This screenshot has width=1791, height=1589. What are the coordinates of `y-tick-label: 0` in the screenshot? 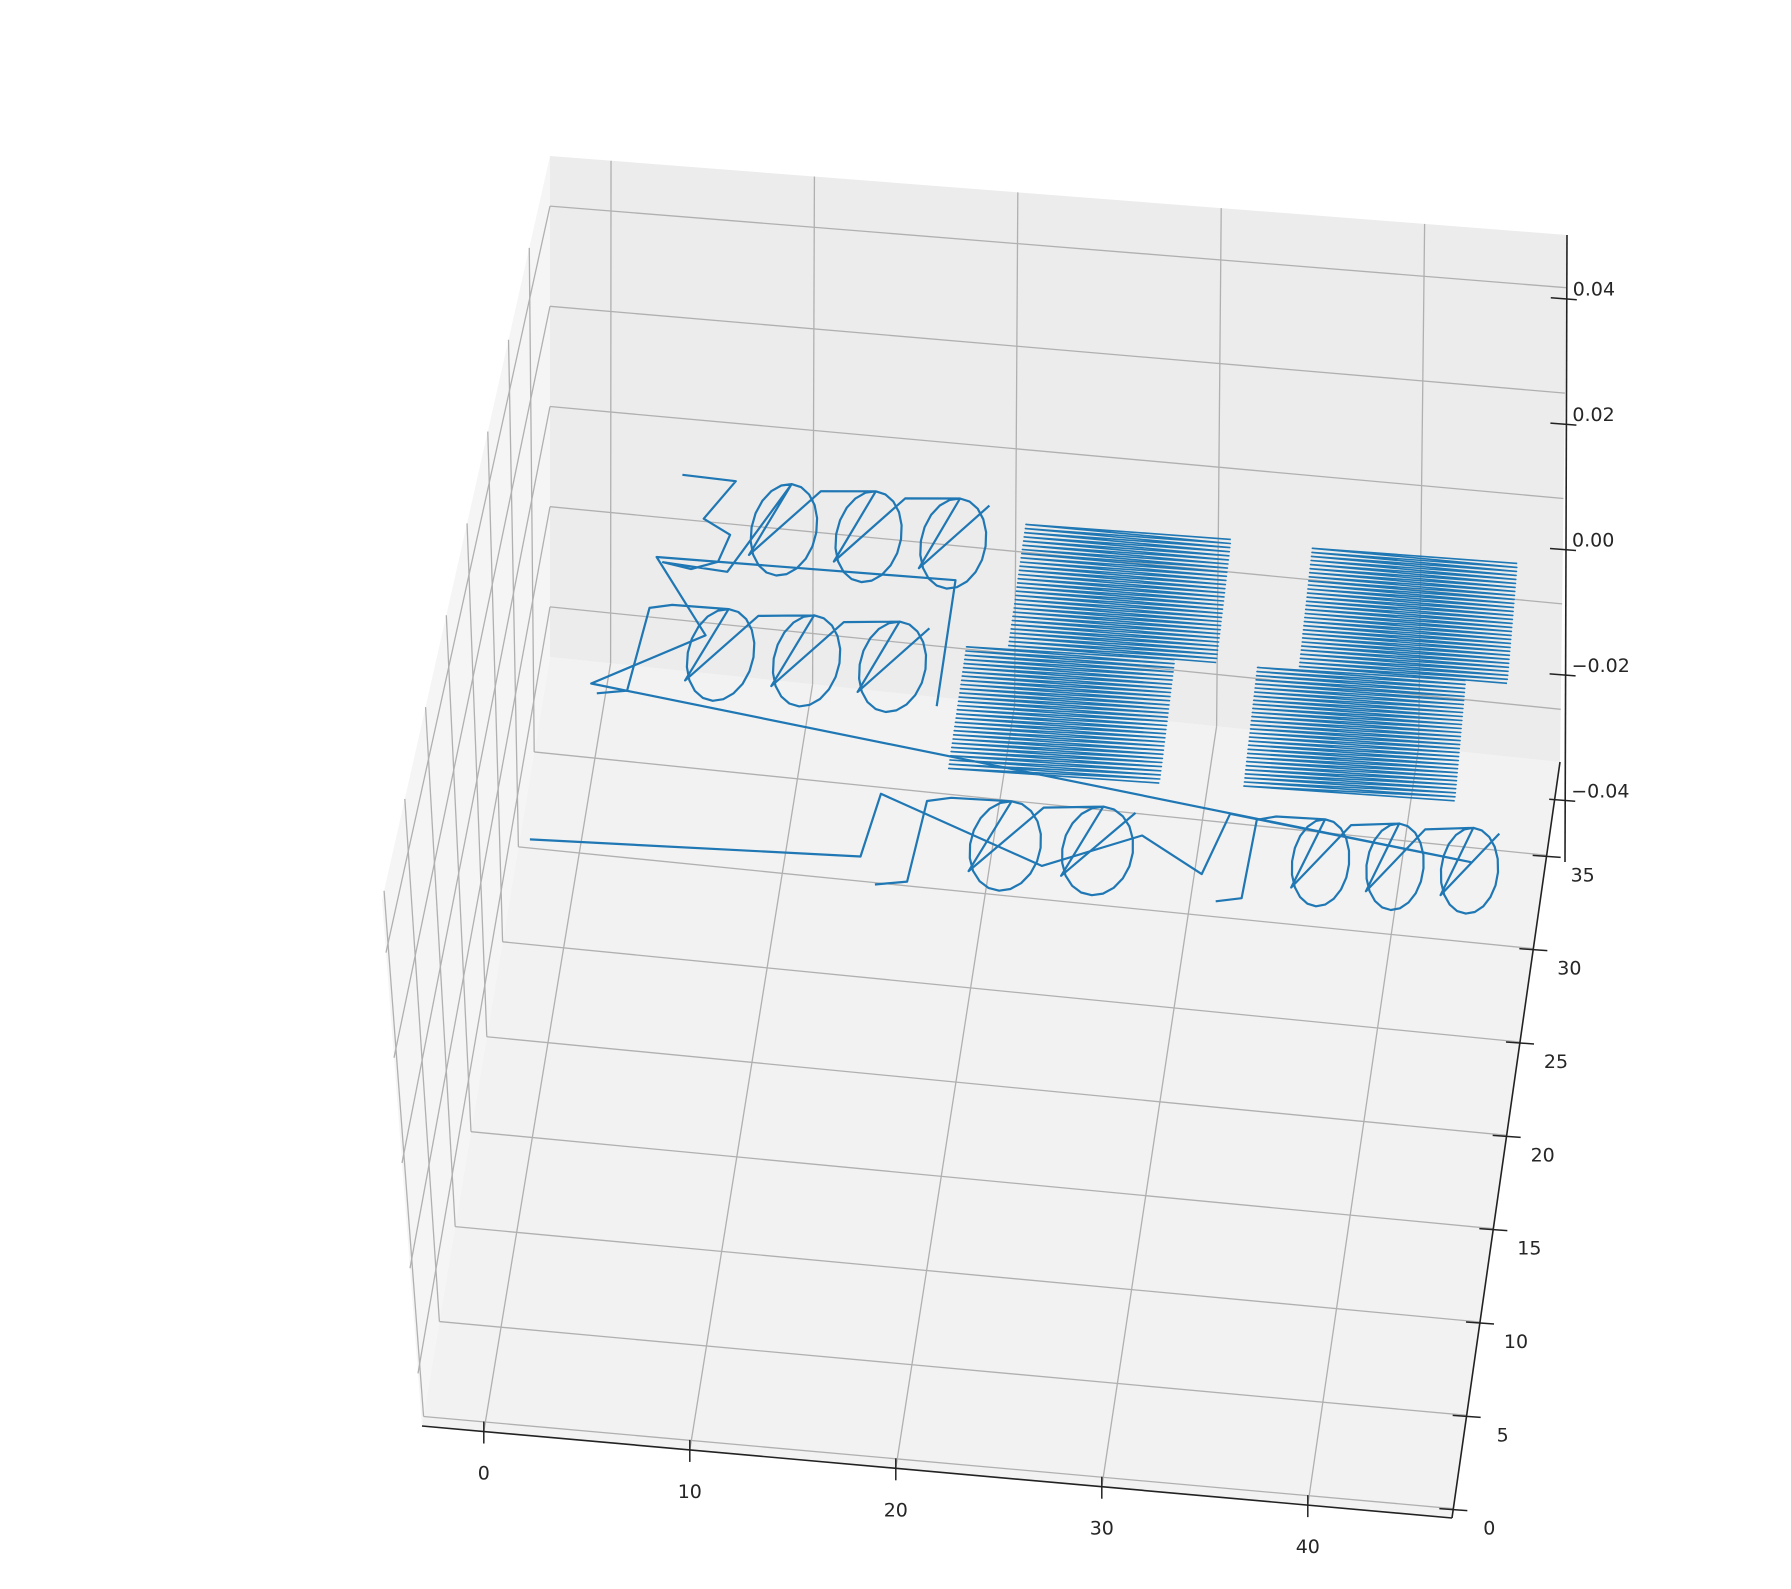 It's located at (1489, 1529).